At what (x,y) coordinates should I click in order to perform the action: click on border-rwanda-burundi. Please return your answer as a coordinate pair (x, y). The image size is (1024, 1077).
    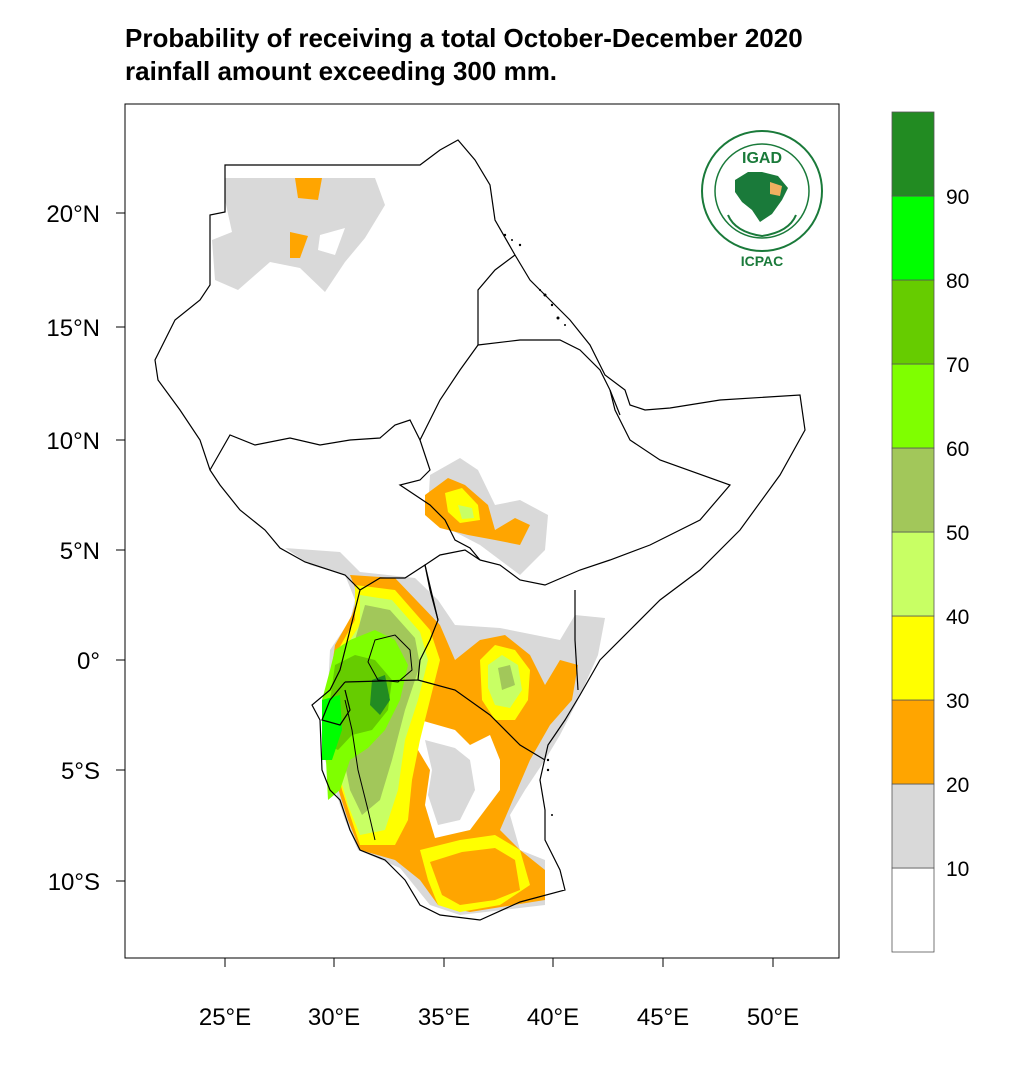
    Looking at the image, I should click on (336, 703).